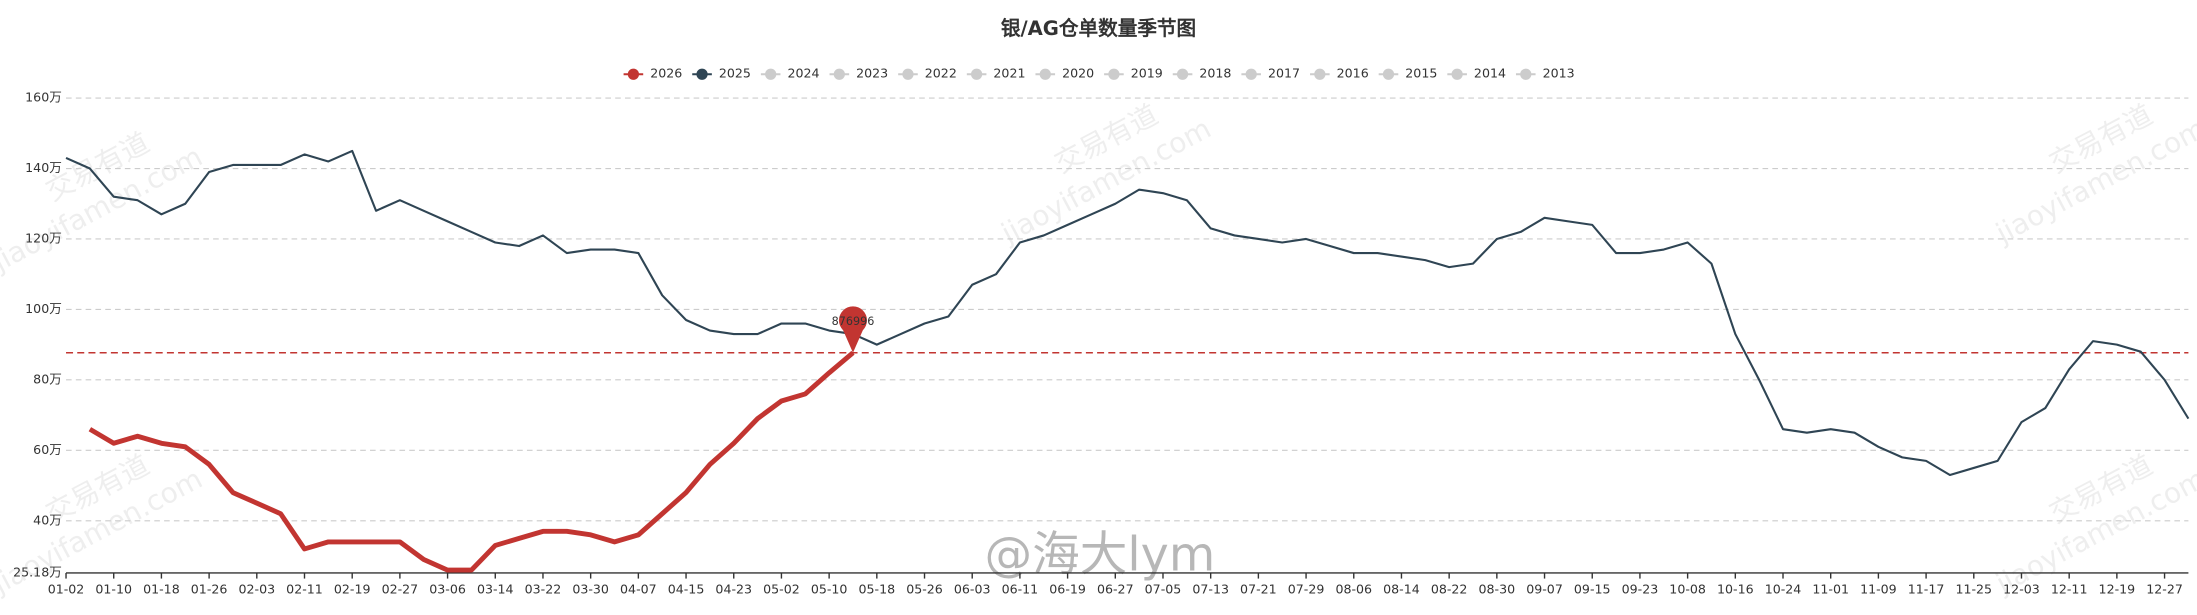 This screenshot has width=2197, height=615. I want to click on x-tick-label: 08-22, so click(1449, 588).